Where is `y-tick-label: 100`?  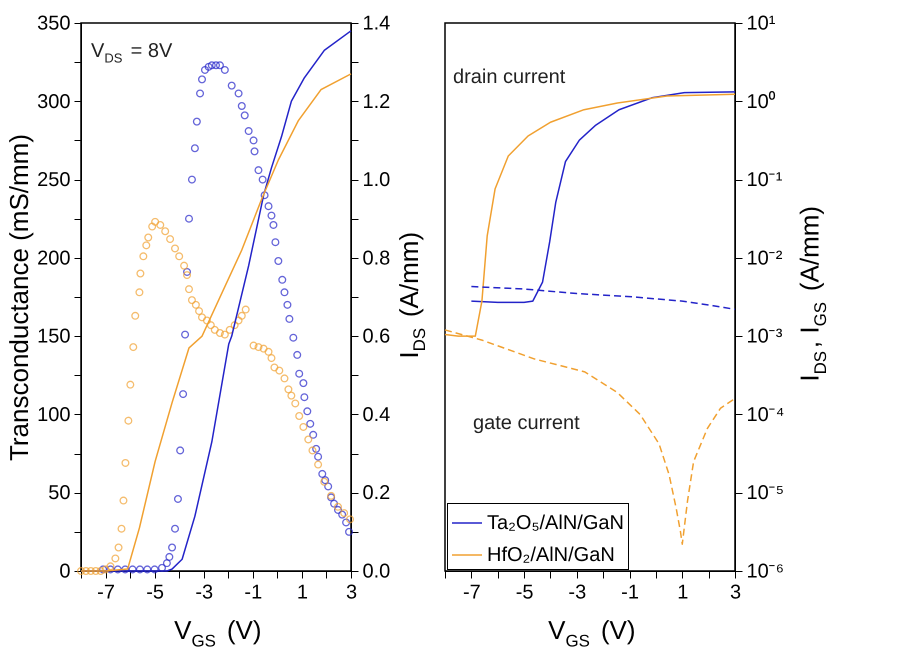 y-tick-label: 100 is located at coordinates (53, 415).